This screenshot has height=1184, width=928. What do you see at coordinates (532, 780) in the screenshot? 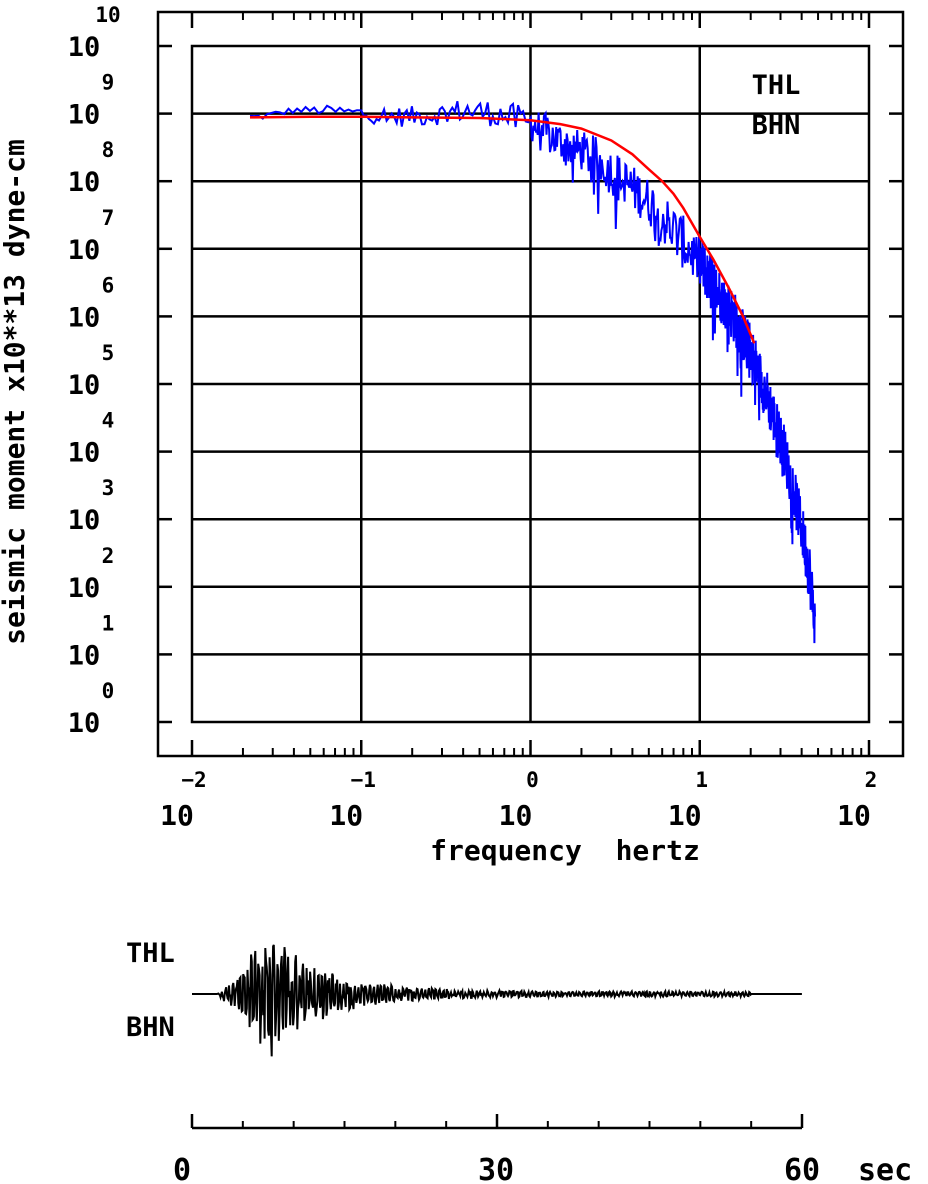
I see `x-tick-exponent: 0` at bounding box center [532, 780].